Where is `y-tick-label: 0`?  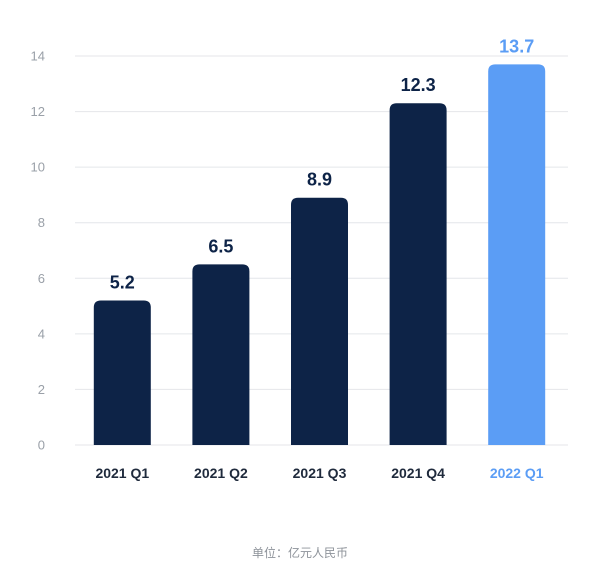
y-tick-label: 0 is located at coordinates (41, 445).